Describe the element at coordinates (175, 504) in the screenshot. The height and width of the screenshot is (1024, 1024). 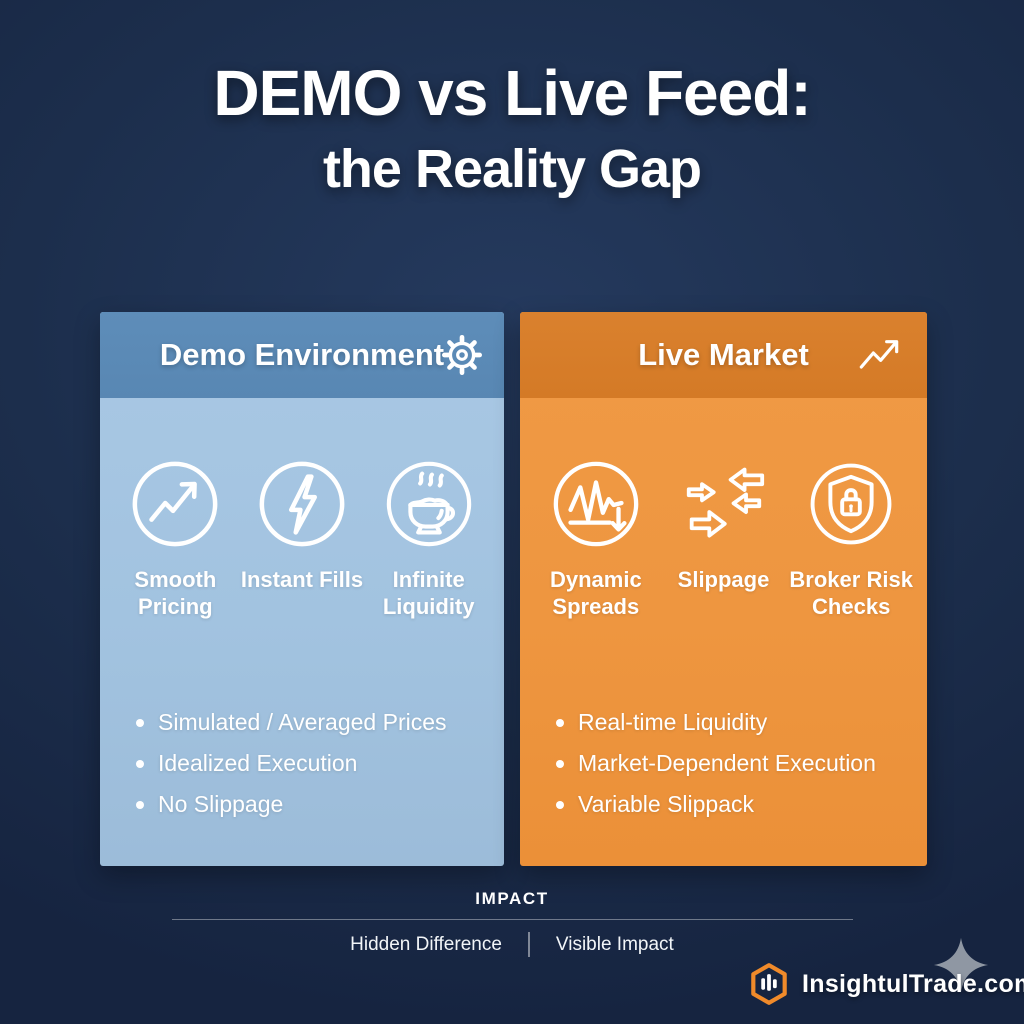
I see `trend-up-chart-icon` at that location.